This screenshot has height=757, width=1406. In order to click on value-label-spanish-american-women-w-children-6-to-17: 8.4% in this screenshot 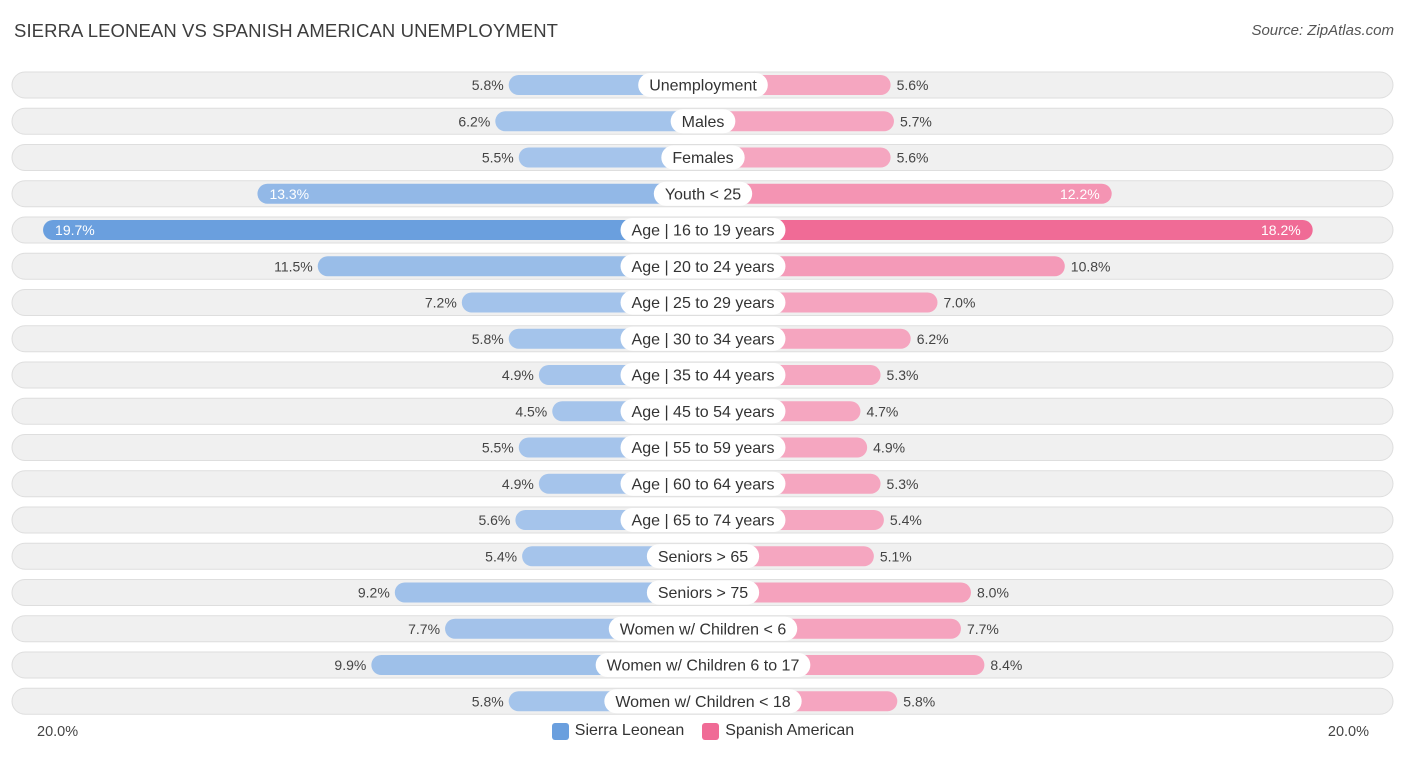, I will do `click(1006, 665)`.